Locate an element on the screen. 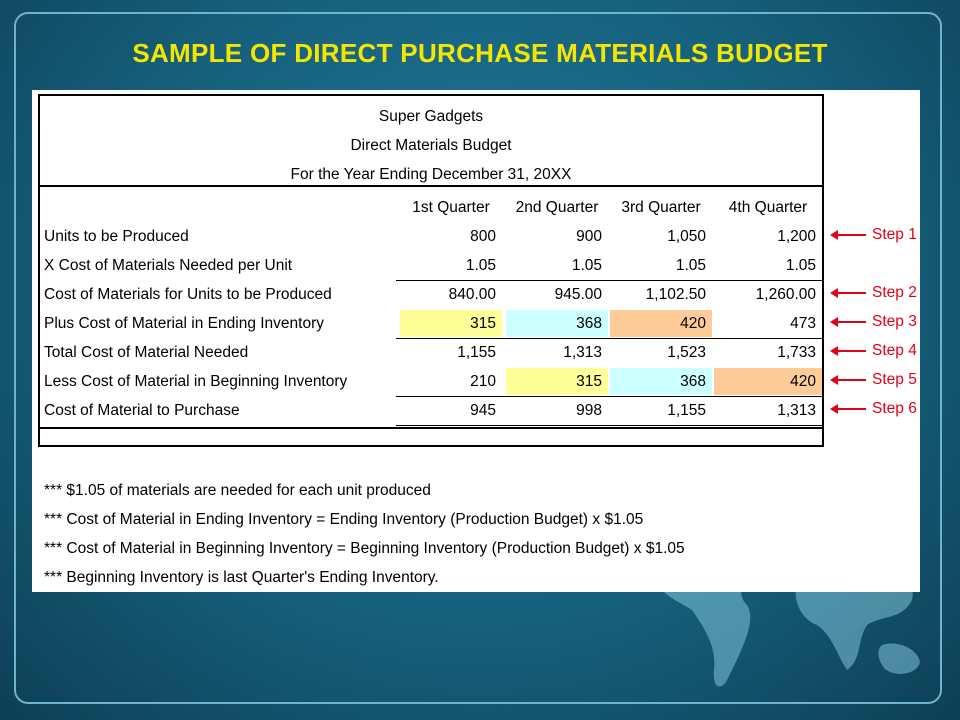 This screenshot has height=720, width=960. value-cell: 1,050 is located at coordinates (686, 236).